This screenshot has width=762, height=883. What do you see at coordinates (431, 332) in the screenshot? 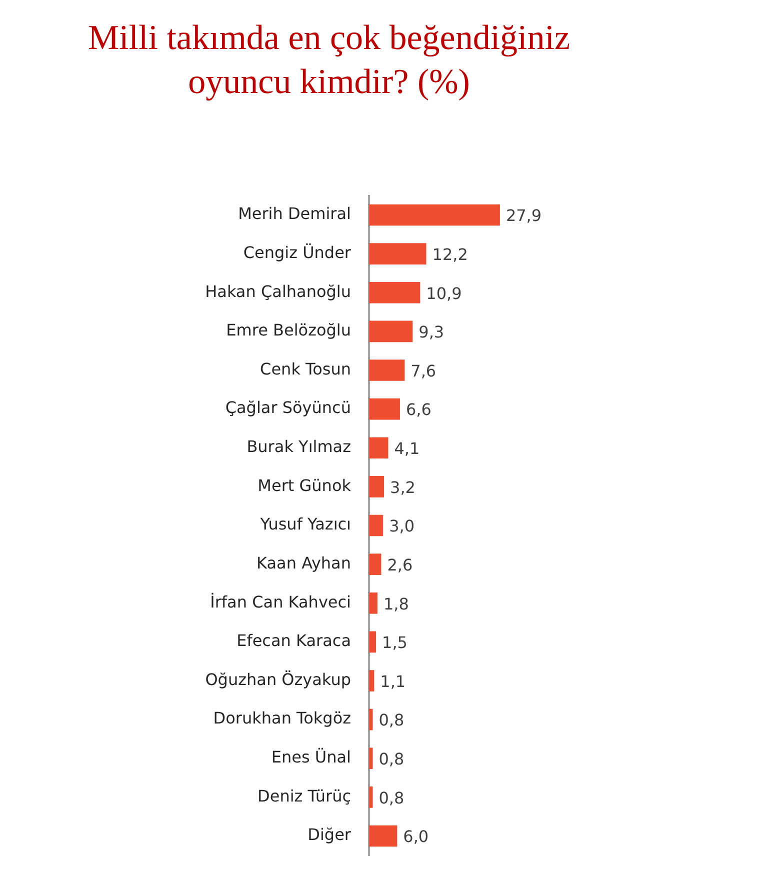
I see `data-label: 9,3` at bounding box center [431, 332].